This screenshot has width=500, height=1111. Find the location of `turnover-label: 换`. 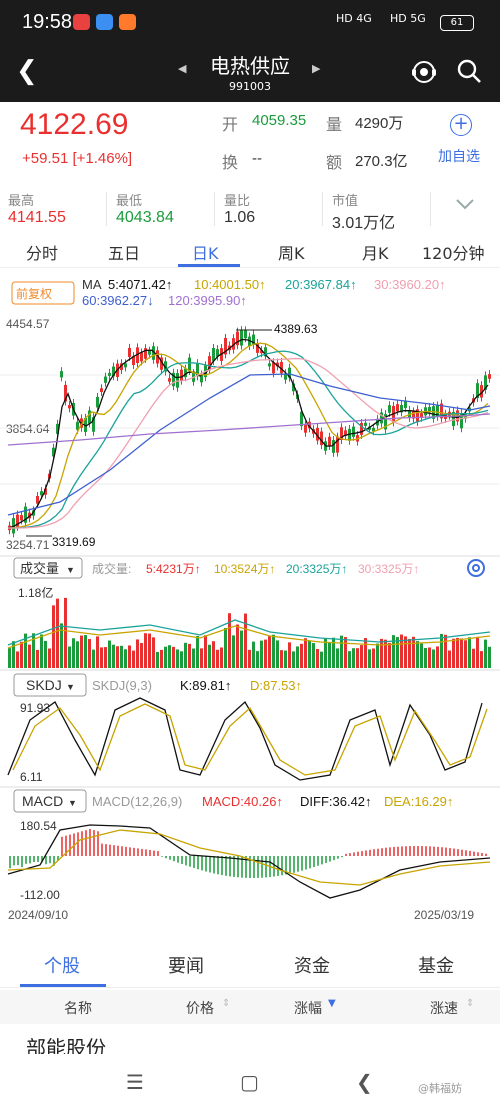

turnover-label: 换 is located at coordinates (230, 162).